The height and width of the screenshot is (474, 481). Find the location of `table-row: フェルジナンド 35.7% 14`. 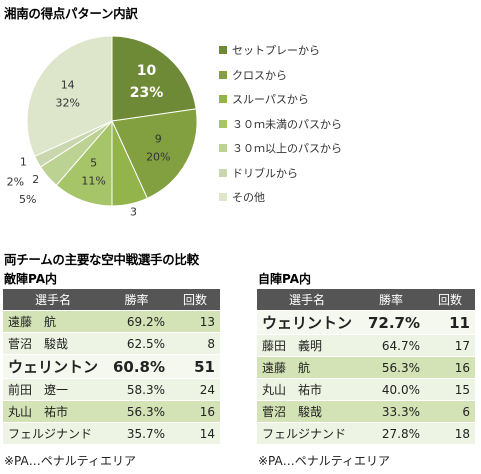

table-row: フェルジナンド 35.7% 14 is located at coordinates (111, 433).